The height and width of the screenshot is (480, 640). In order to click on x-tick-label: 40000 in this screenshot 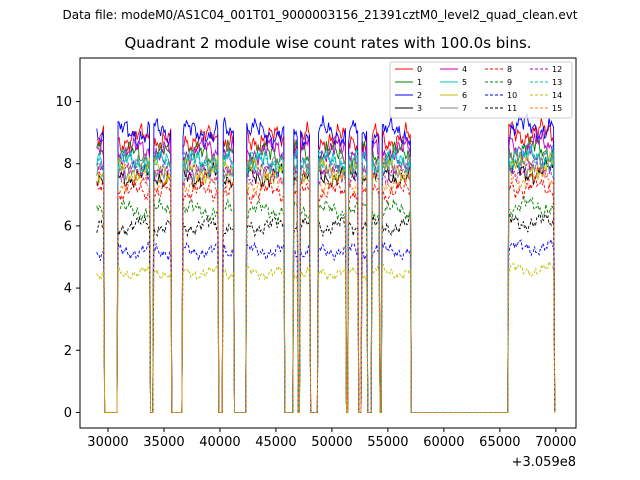, I will do `click(219, 442)`.